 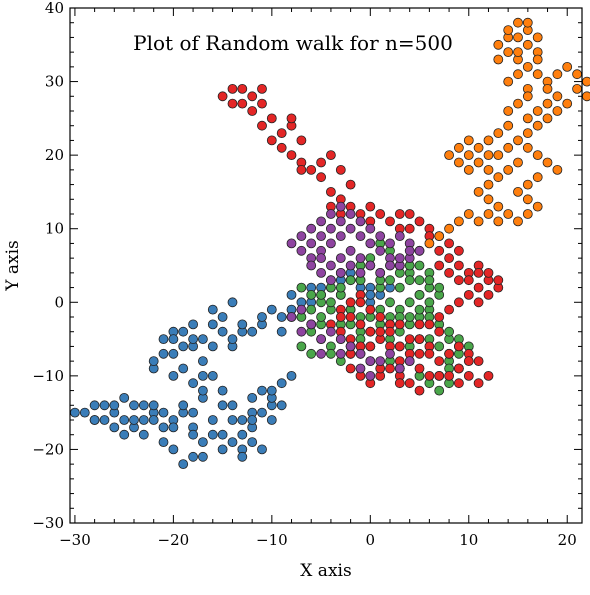 What do you see at coordinates (54, 155) in the screenshot?
I see `y-tick-label: 20` at bounding box center [54, 155].